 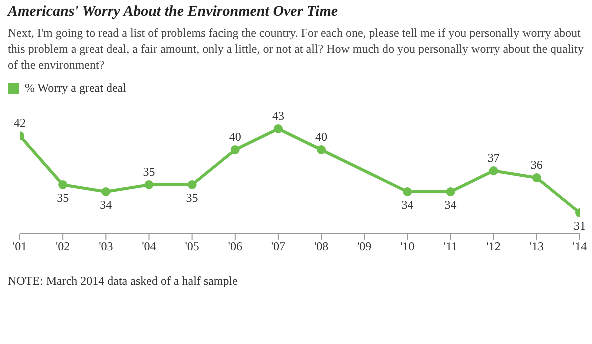 I want to click on x-tick-label: '01, so click(x=20, y=247).